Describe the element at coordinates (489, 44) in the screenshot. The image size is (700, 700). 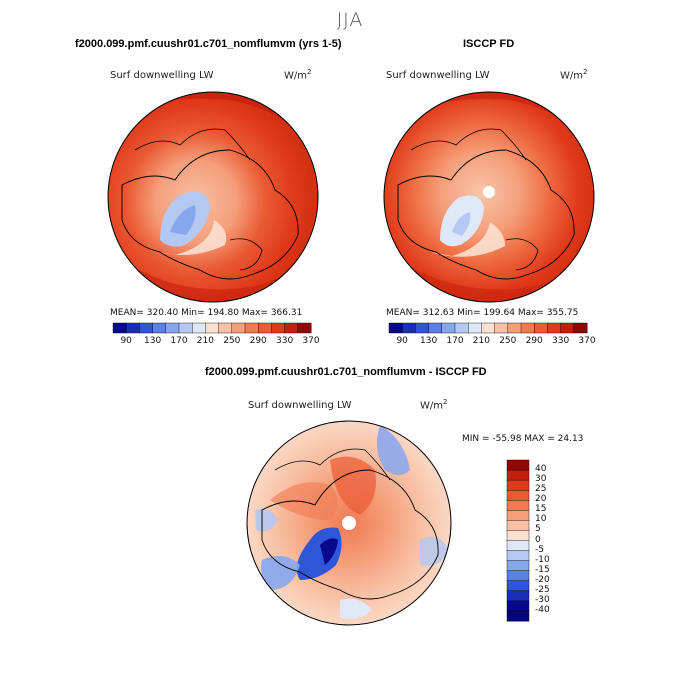
I see `right-panel-title: ISCCP FD` at that location.